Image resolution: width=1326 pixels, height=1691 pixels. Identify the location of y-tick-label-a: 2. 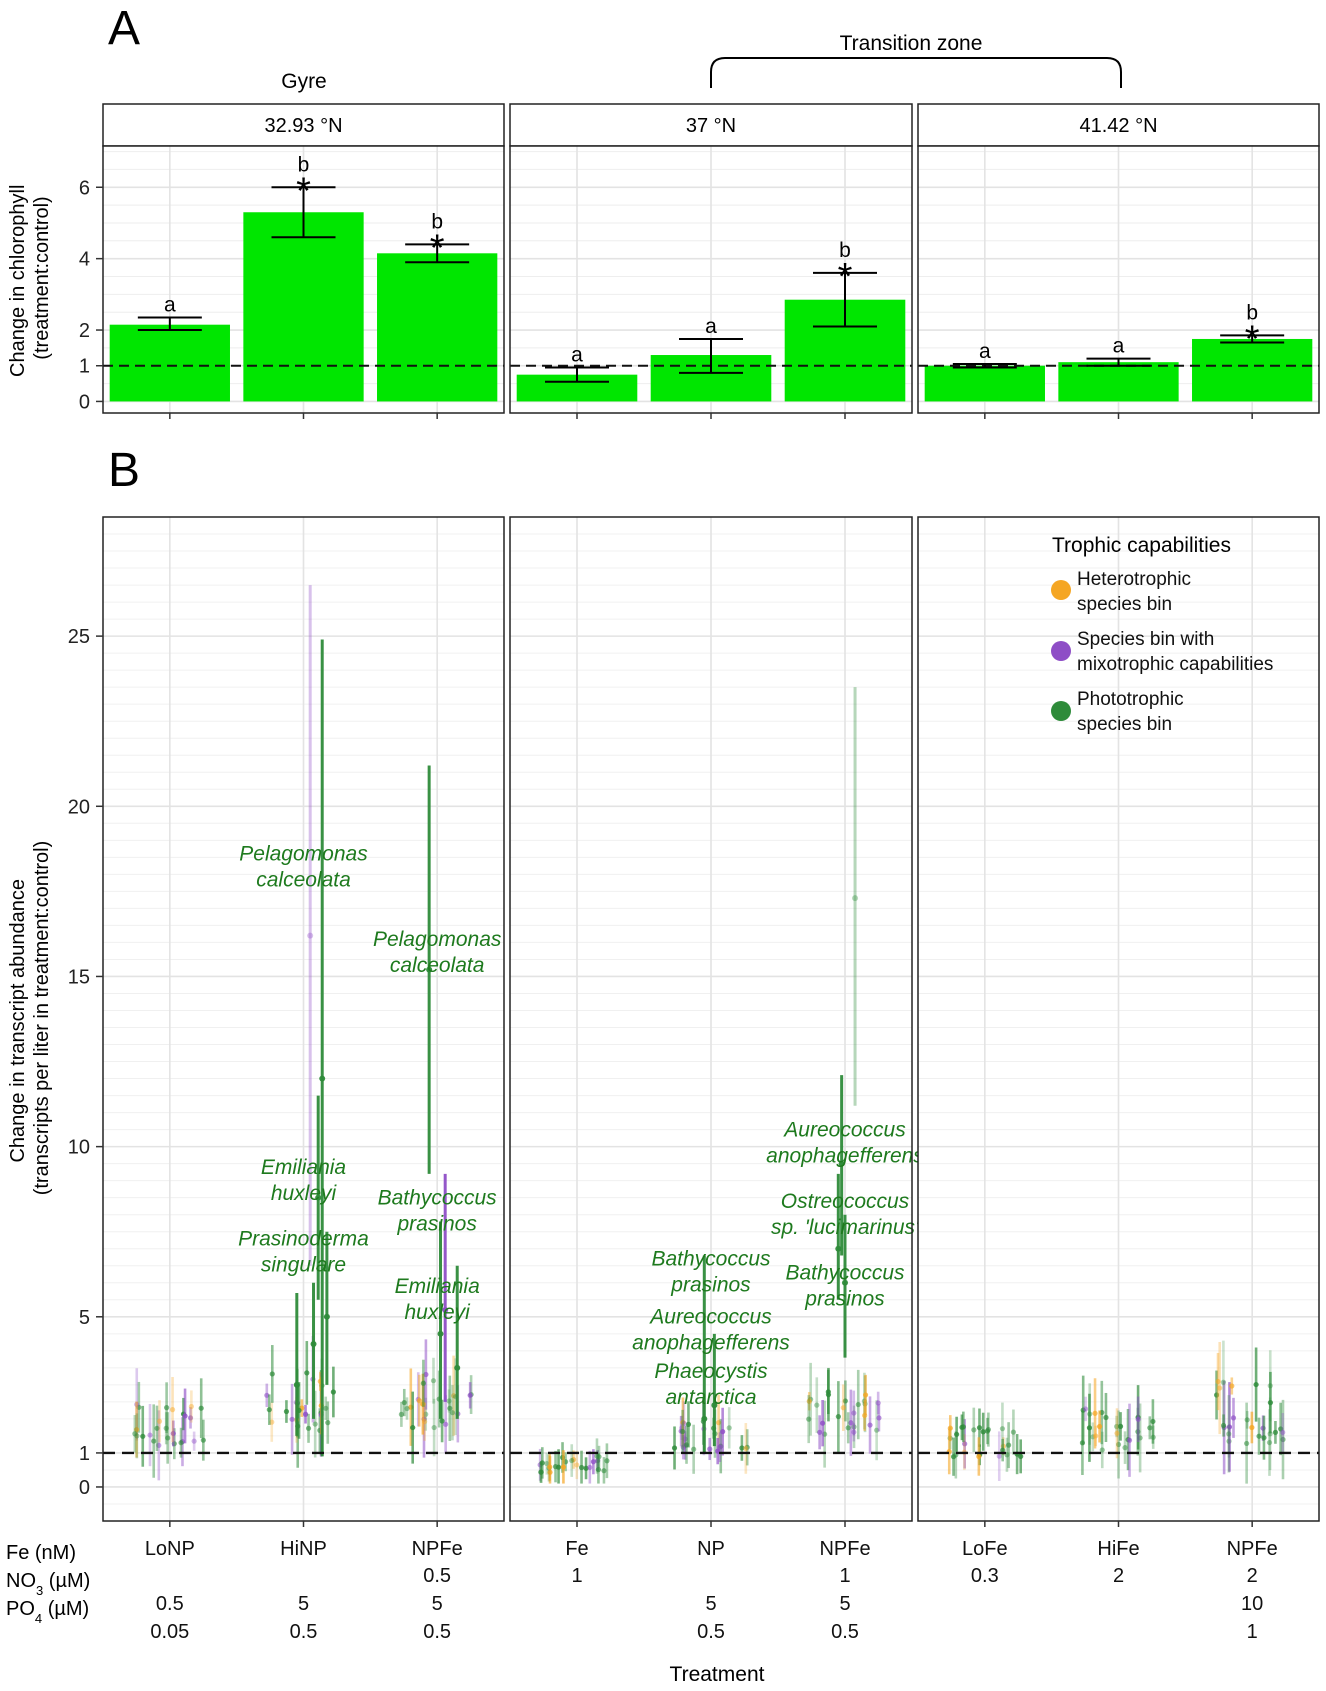
(84, 331).